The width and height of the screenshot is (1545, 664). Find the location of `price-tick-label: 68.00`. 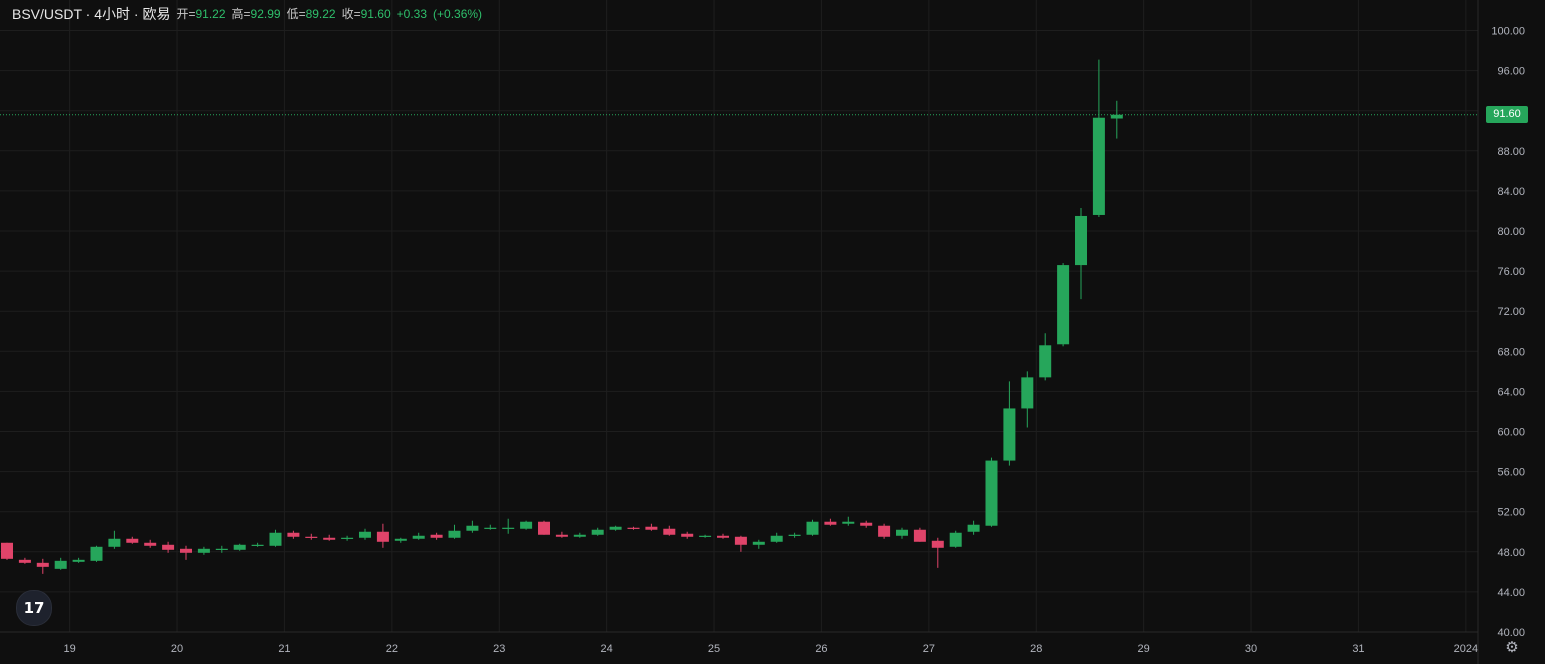

price-tick-label: 68.00 is located at coordinates (1511, 352).